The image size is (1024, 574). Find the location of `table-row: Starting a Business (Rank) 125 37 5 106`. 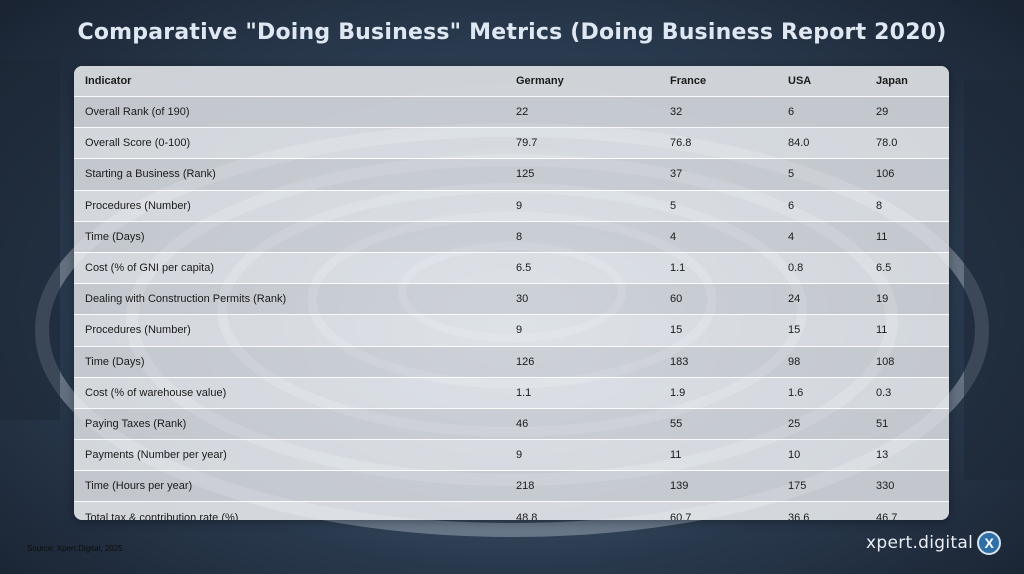

table-row: Starting a Business (Rank) 125 37 5 106 is located at coordinates (511, 174).